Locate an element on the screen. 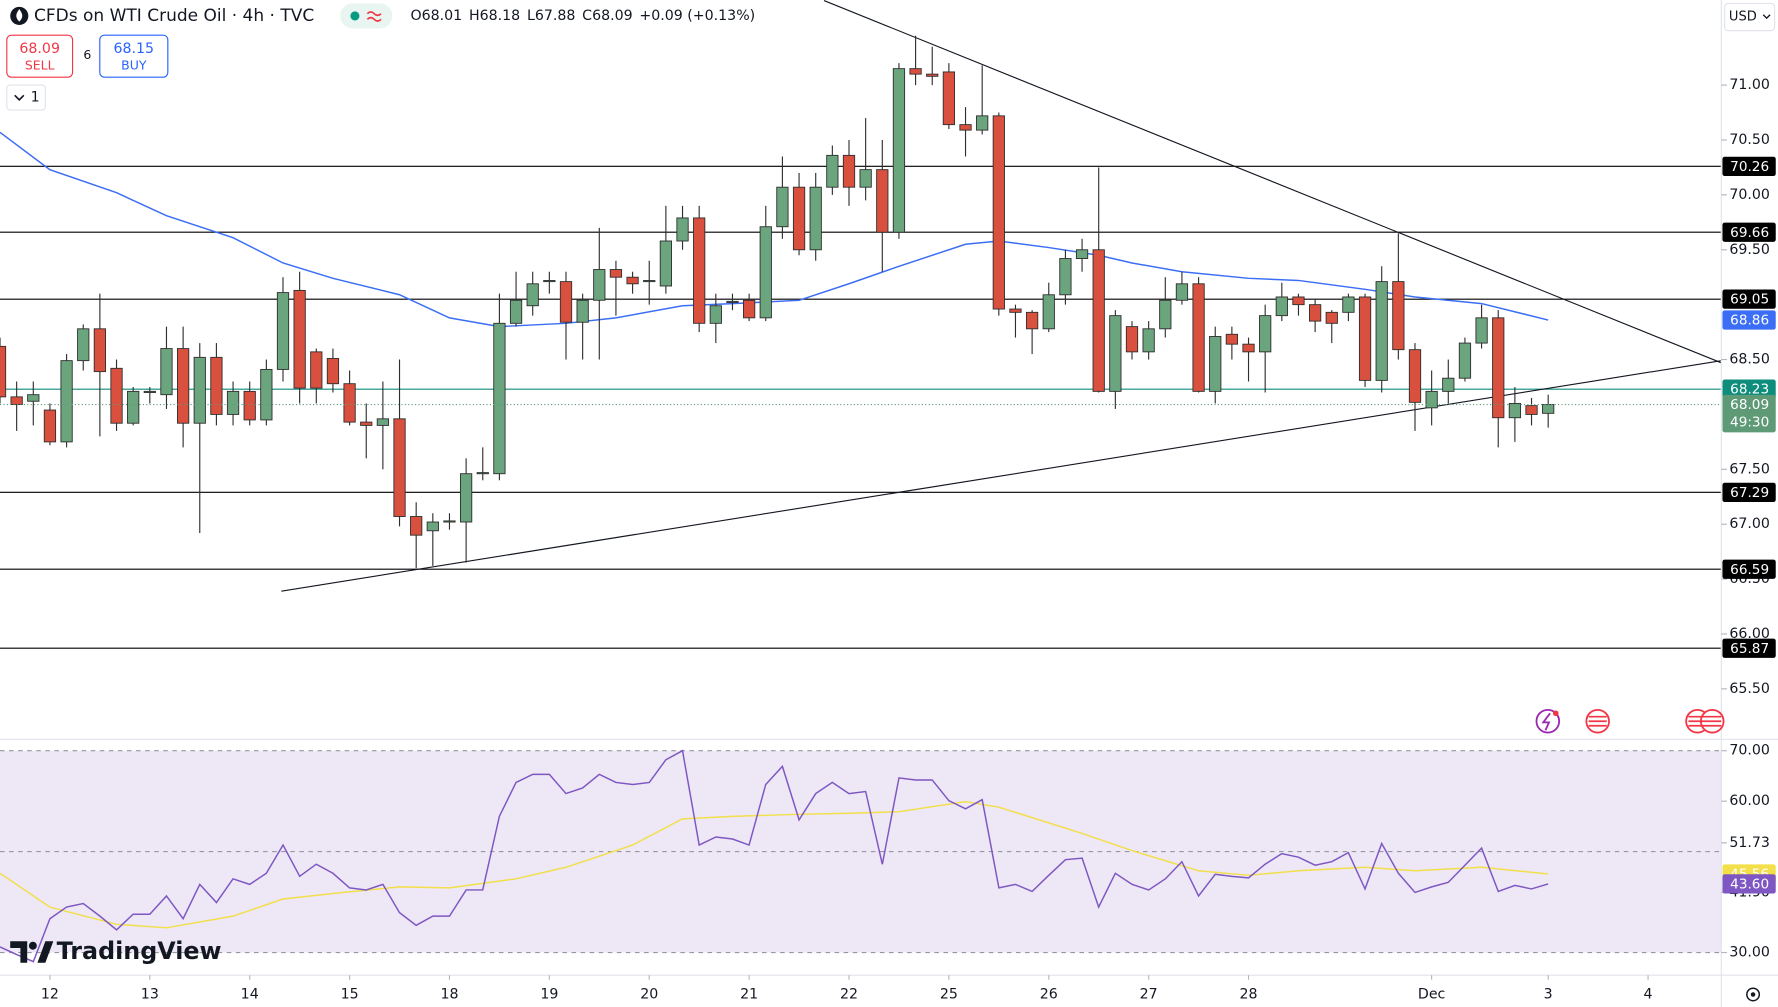 The height and width of the screenshot is (1007, 1778). x-tick-label: 28 is located at coordinates (1249, 994).